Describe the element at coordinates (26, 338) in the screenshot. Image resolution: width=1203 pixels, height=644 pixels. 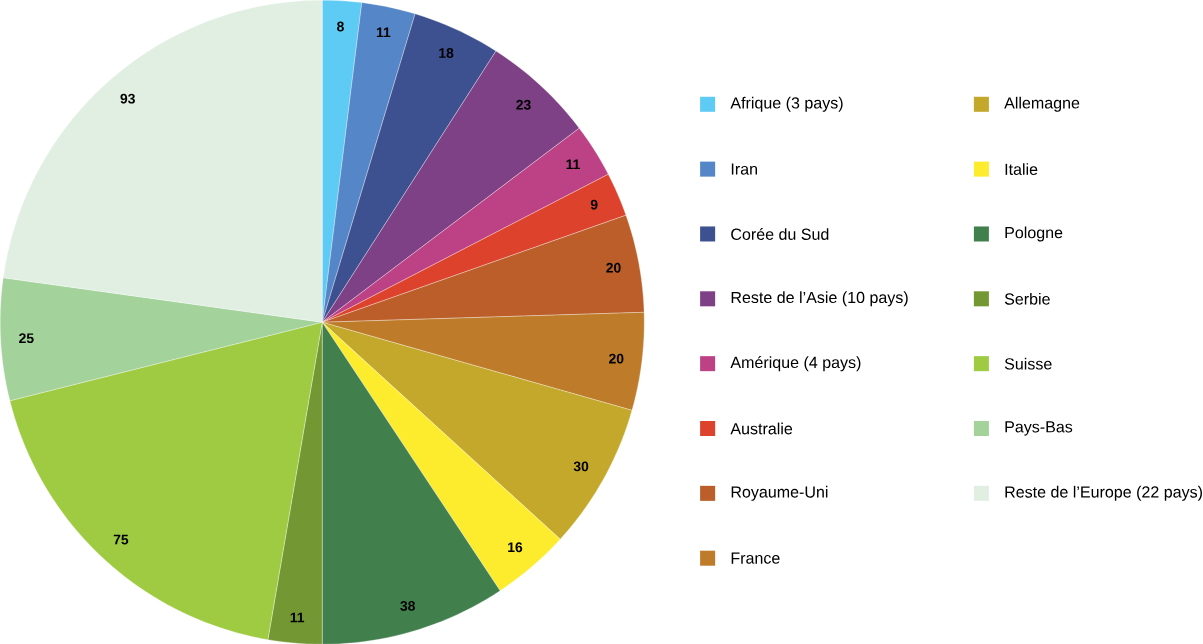
I see `data-label: 25` at that location.